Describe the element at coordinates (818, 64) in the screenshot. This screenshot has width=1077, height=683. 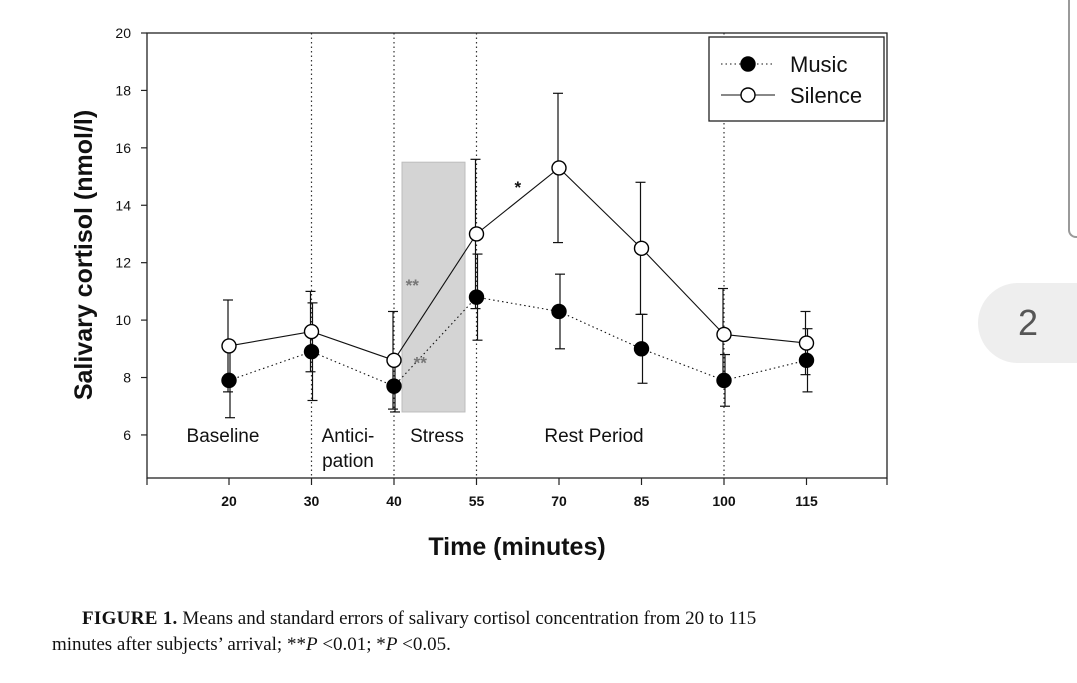
I see `legend-label-music: Music` at that location.